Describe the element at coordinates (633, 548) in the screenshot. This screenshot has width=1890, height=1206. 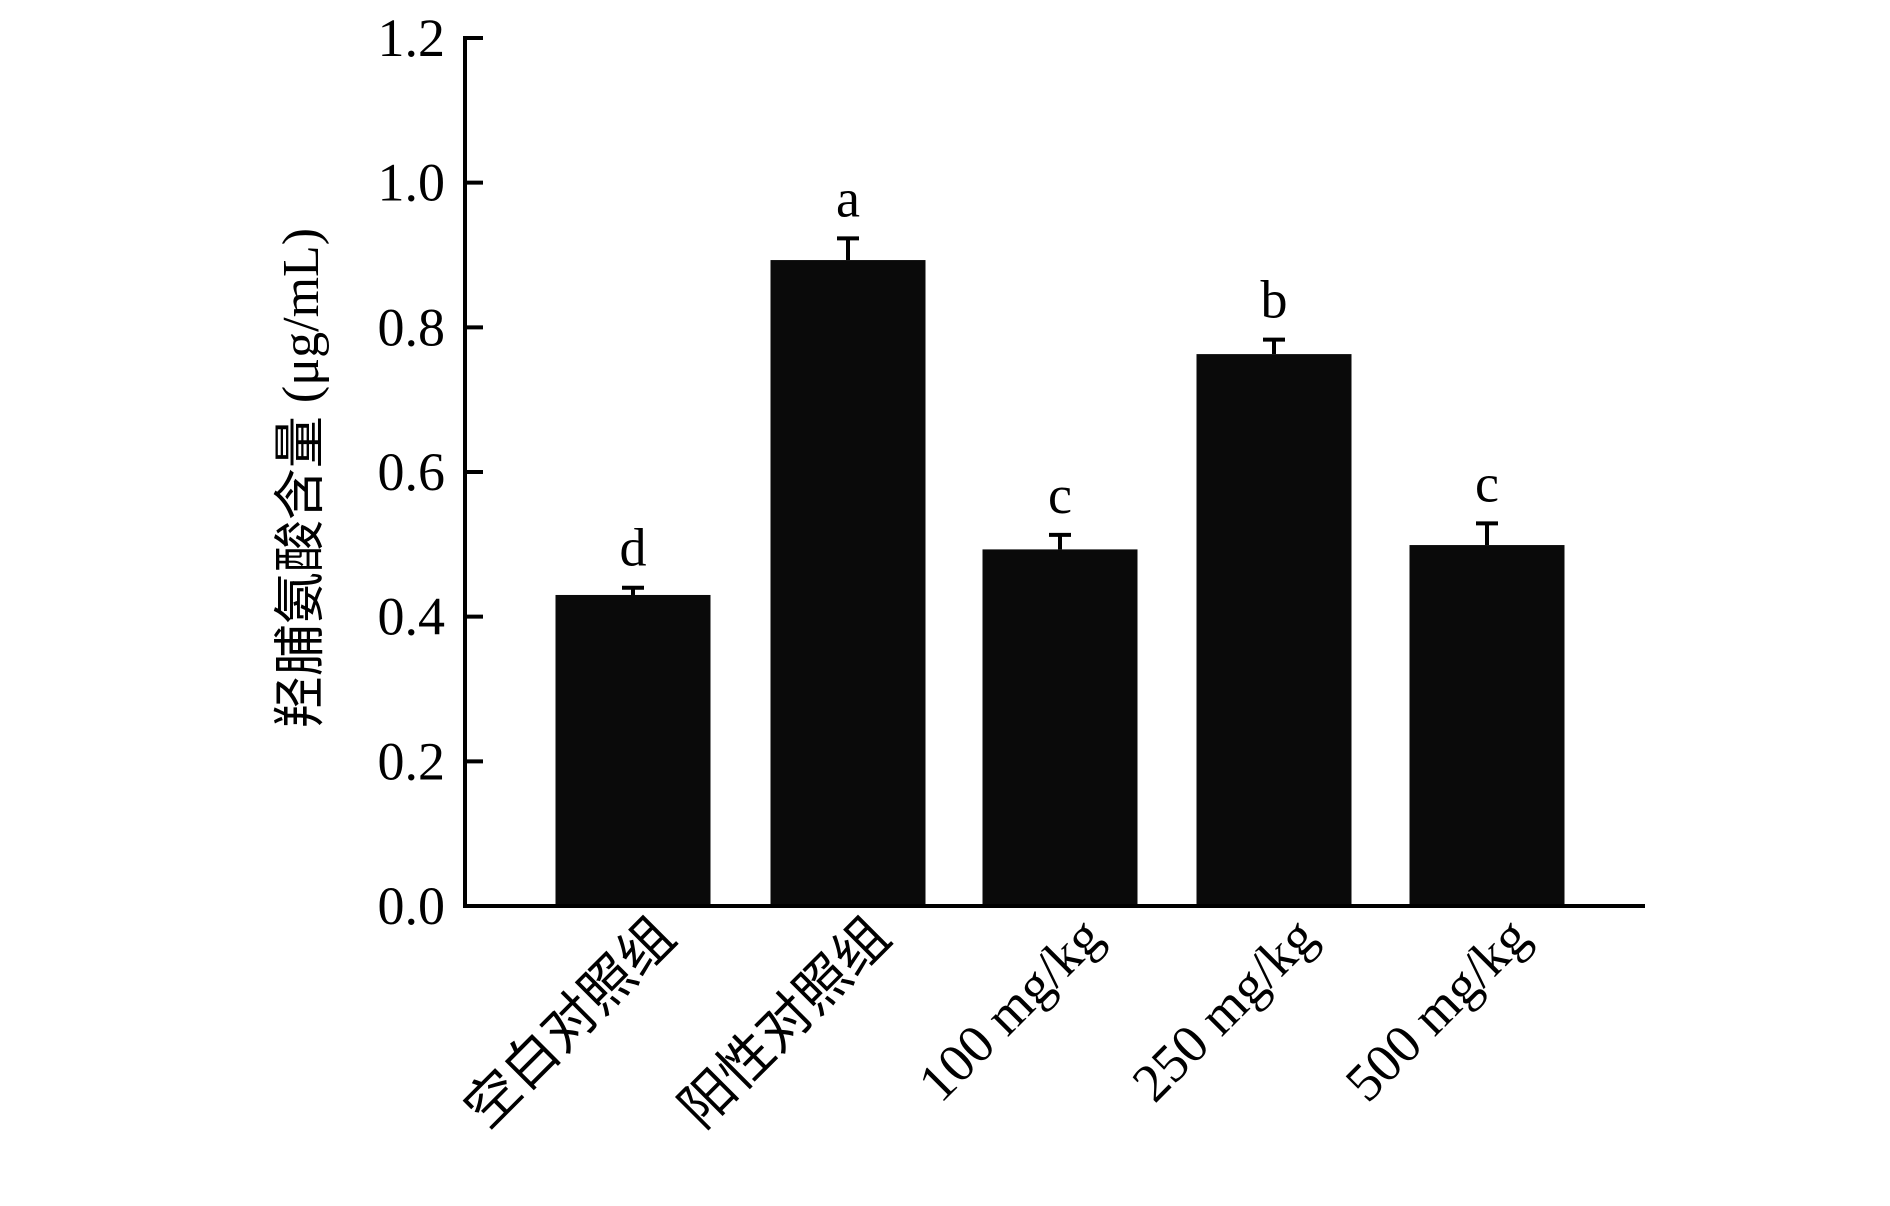
I see `significance-label: d` at that location.